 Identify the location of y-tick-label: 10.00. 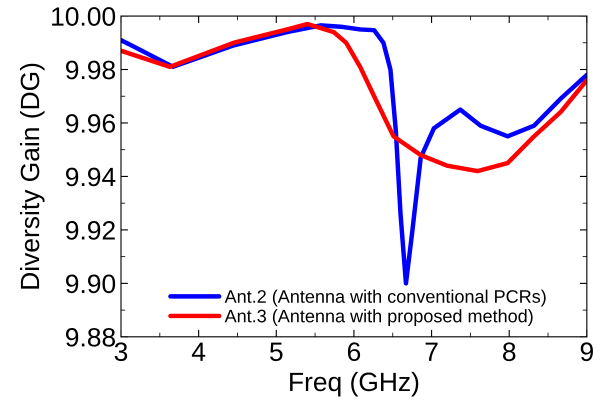
(84, 16).